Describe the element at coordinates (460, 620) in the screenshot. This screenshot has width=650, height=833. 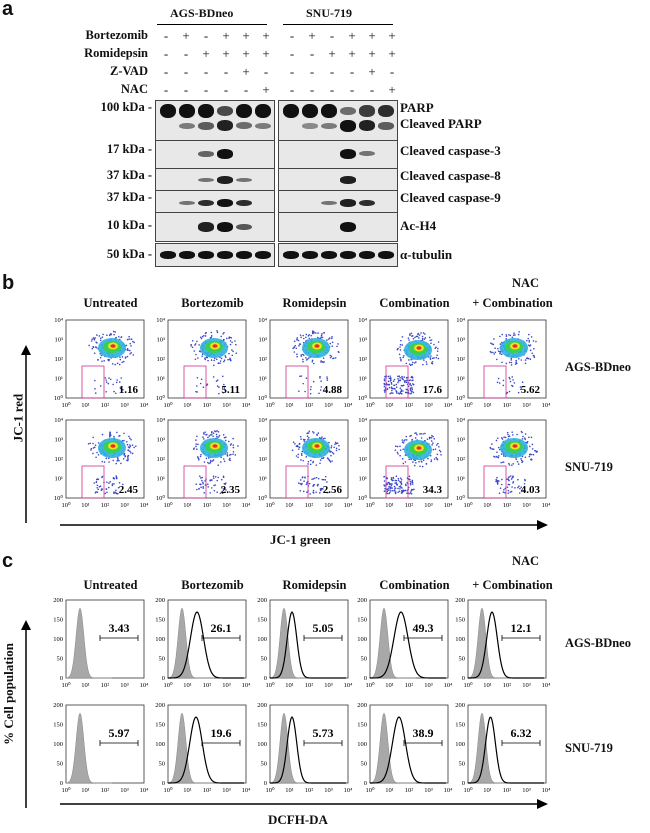
I see `y-tick-label: 150` at that location.